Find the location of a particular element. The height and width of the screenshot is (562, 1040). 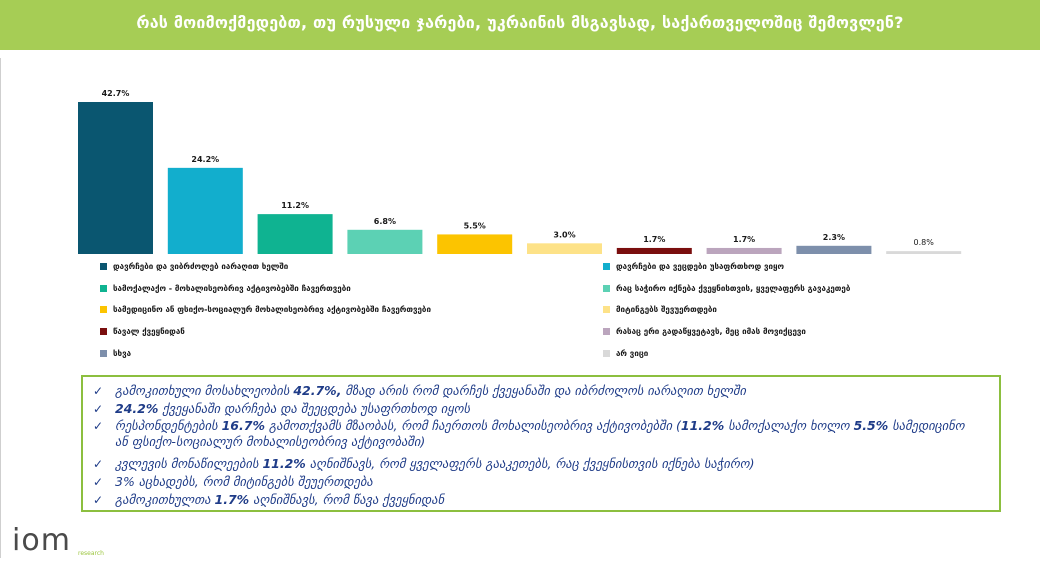

legend-label: არ ვიცი is located at coordinates (632, 353).